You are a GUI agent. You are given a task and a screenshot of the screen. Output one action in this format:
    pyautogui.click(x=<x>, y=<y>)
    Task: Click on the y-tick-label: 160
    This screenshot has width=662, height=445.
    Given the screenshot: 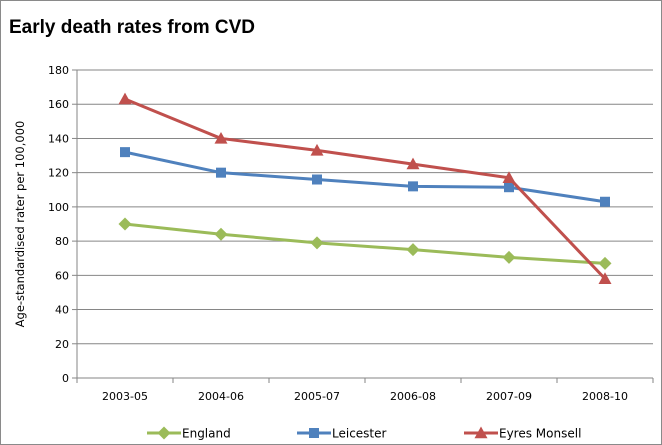 What is the action you would take?
    pyautogui.click(x=58, y=104)
    